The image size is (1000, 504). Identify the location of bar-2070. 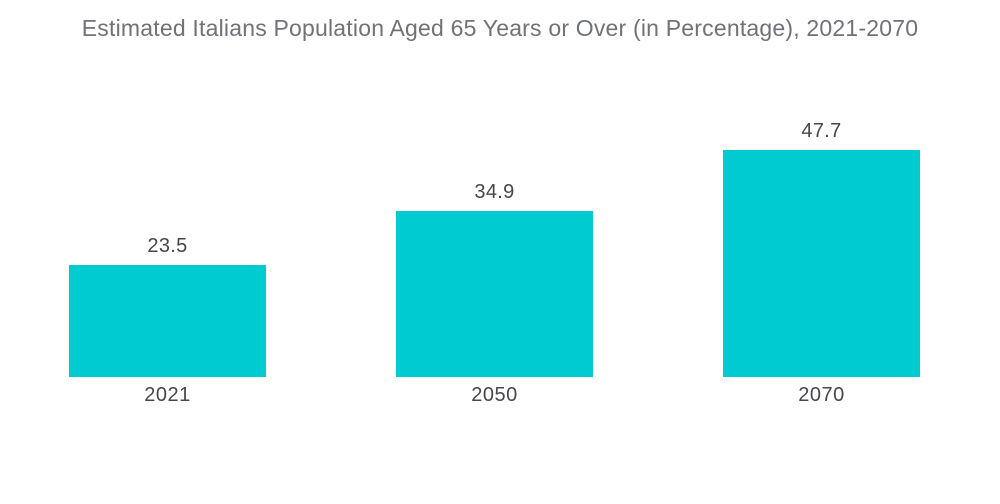
(821, 263).